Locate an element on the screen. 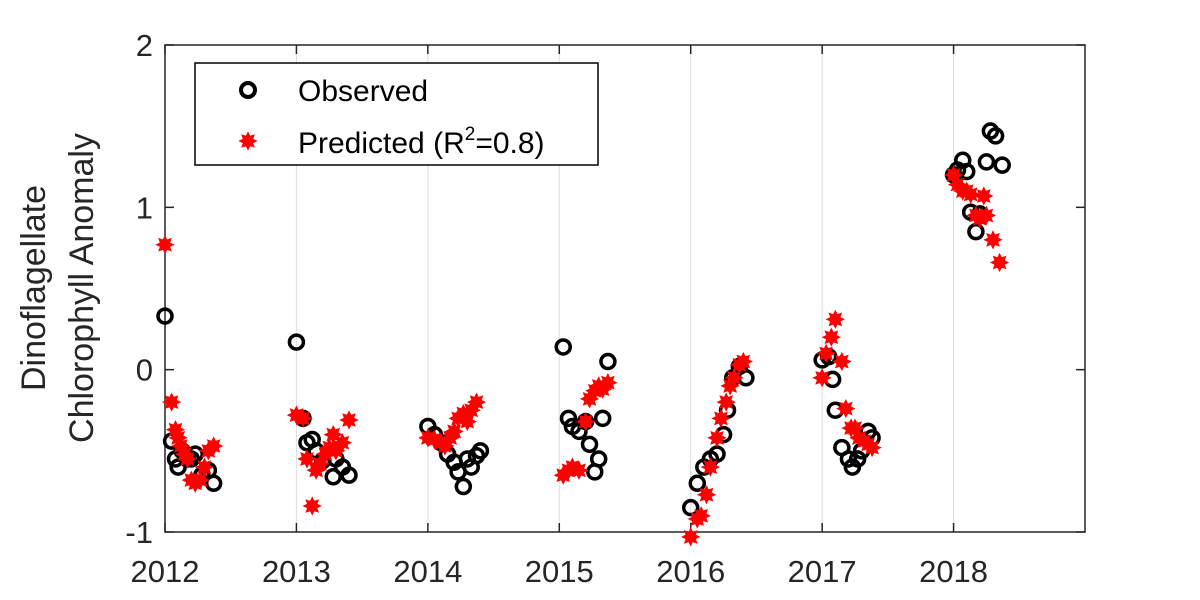  x-tick-label: 2014 is located at coordinates (427, 571).